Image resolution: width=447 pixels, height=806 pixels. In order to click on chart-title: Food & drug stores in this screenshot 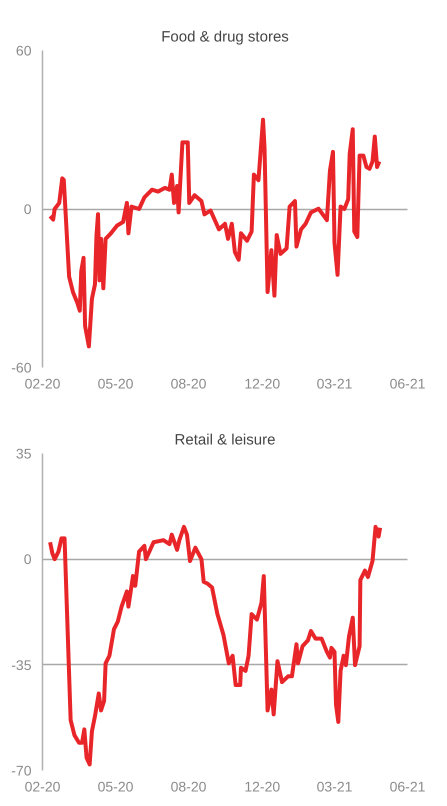, I will do `click(225, 37)`.